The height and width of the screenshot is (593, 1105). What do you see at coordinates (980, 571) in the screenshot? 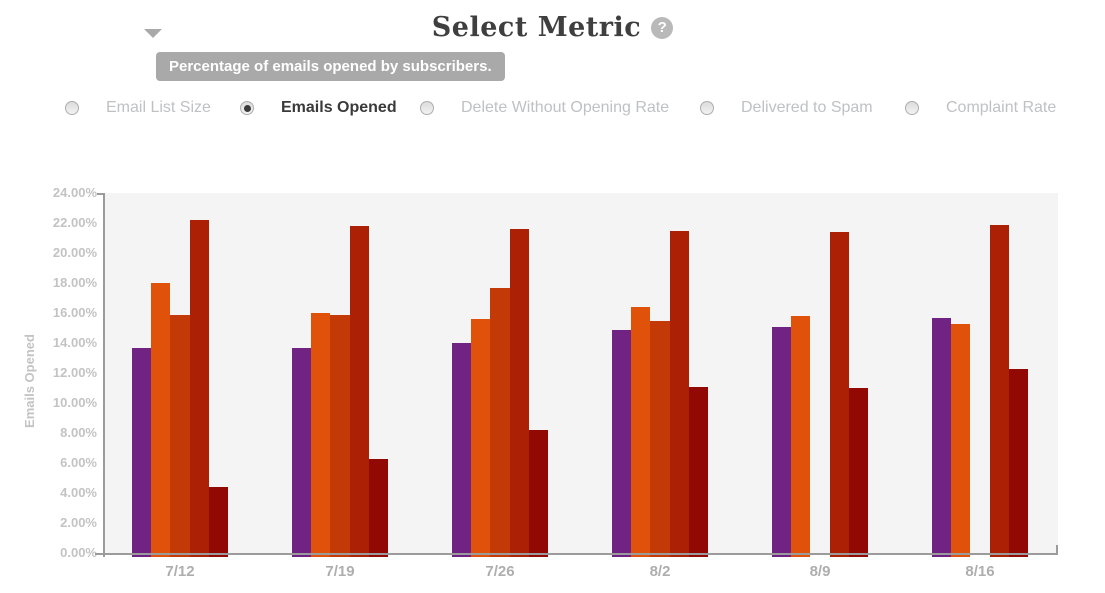
I see `x-axis-tick-label: 8/16` at bounding box center [980, 571].